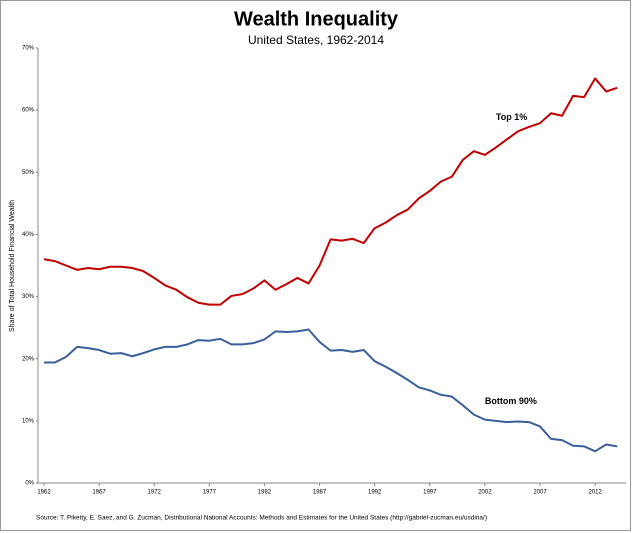  Describe the element at coordinates (375, 493) in the screenshot. I see `x-tick-label: 1992` at that location.